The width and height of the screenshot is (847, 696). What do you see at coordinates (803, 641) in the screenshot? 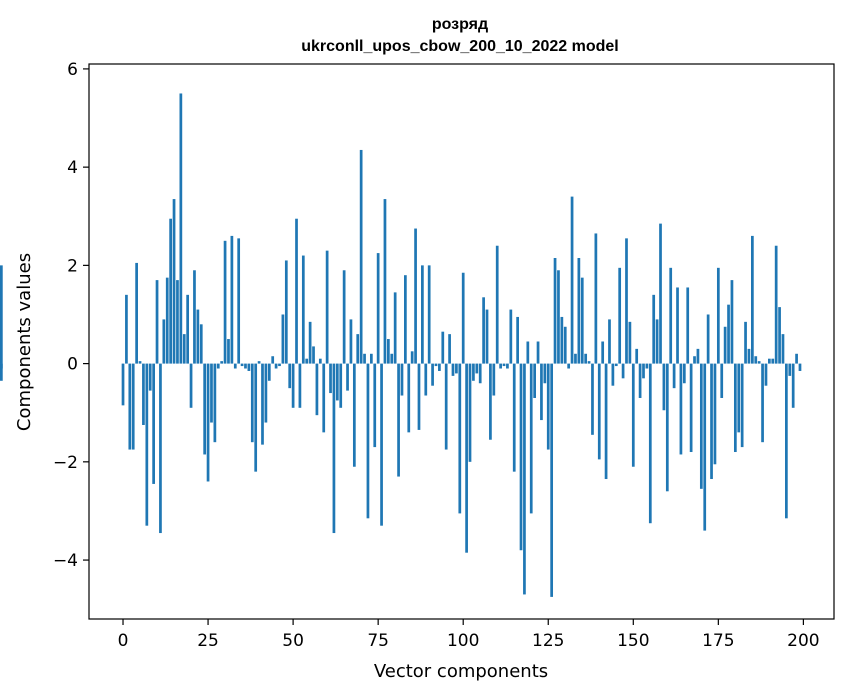
I see `x-tick-label: 200` at bounding box center [803, 641].